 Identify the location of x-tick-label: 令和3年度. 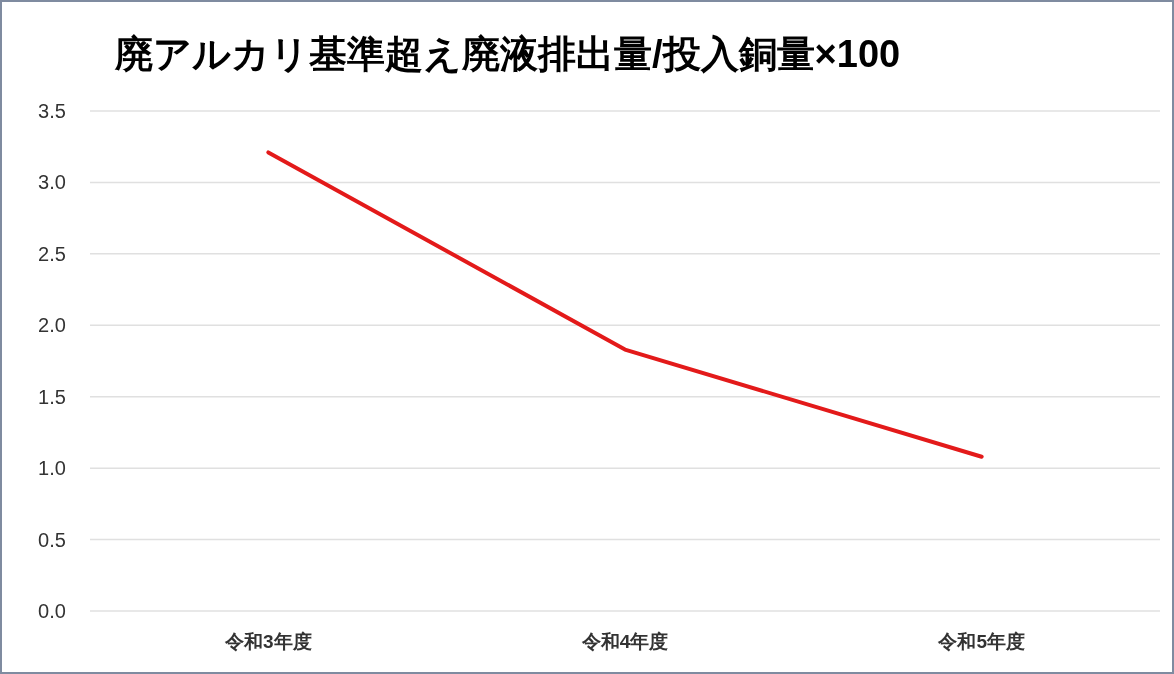
(268, 641).